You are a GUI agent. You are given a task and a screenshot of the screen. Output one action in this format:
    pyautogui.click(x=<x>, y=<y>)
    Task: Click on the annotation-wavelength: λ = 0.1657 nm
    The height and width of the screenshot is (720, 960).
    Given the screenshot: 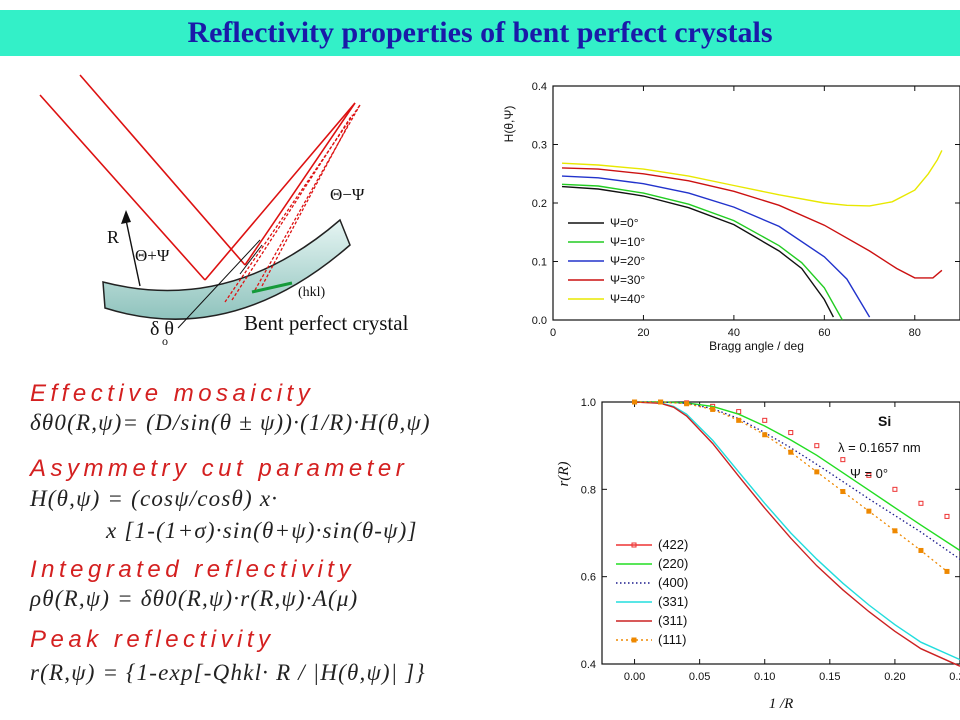 What is the action you would take?
    pyautogui.click(x=879, y=447)
    